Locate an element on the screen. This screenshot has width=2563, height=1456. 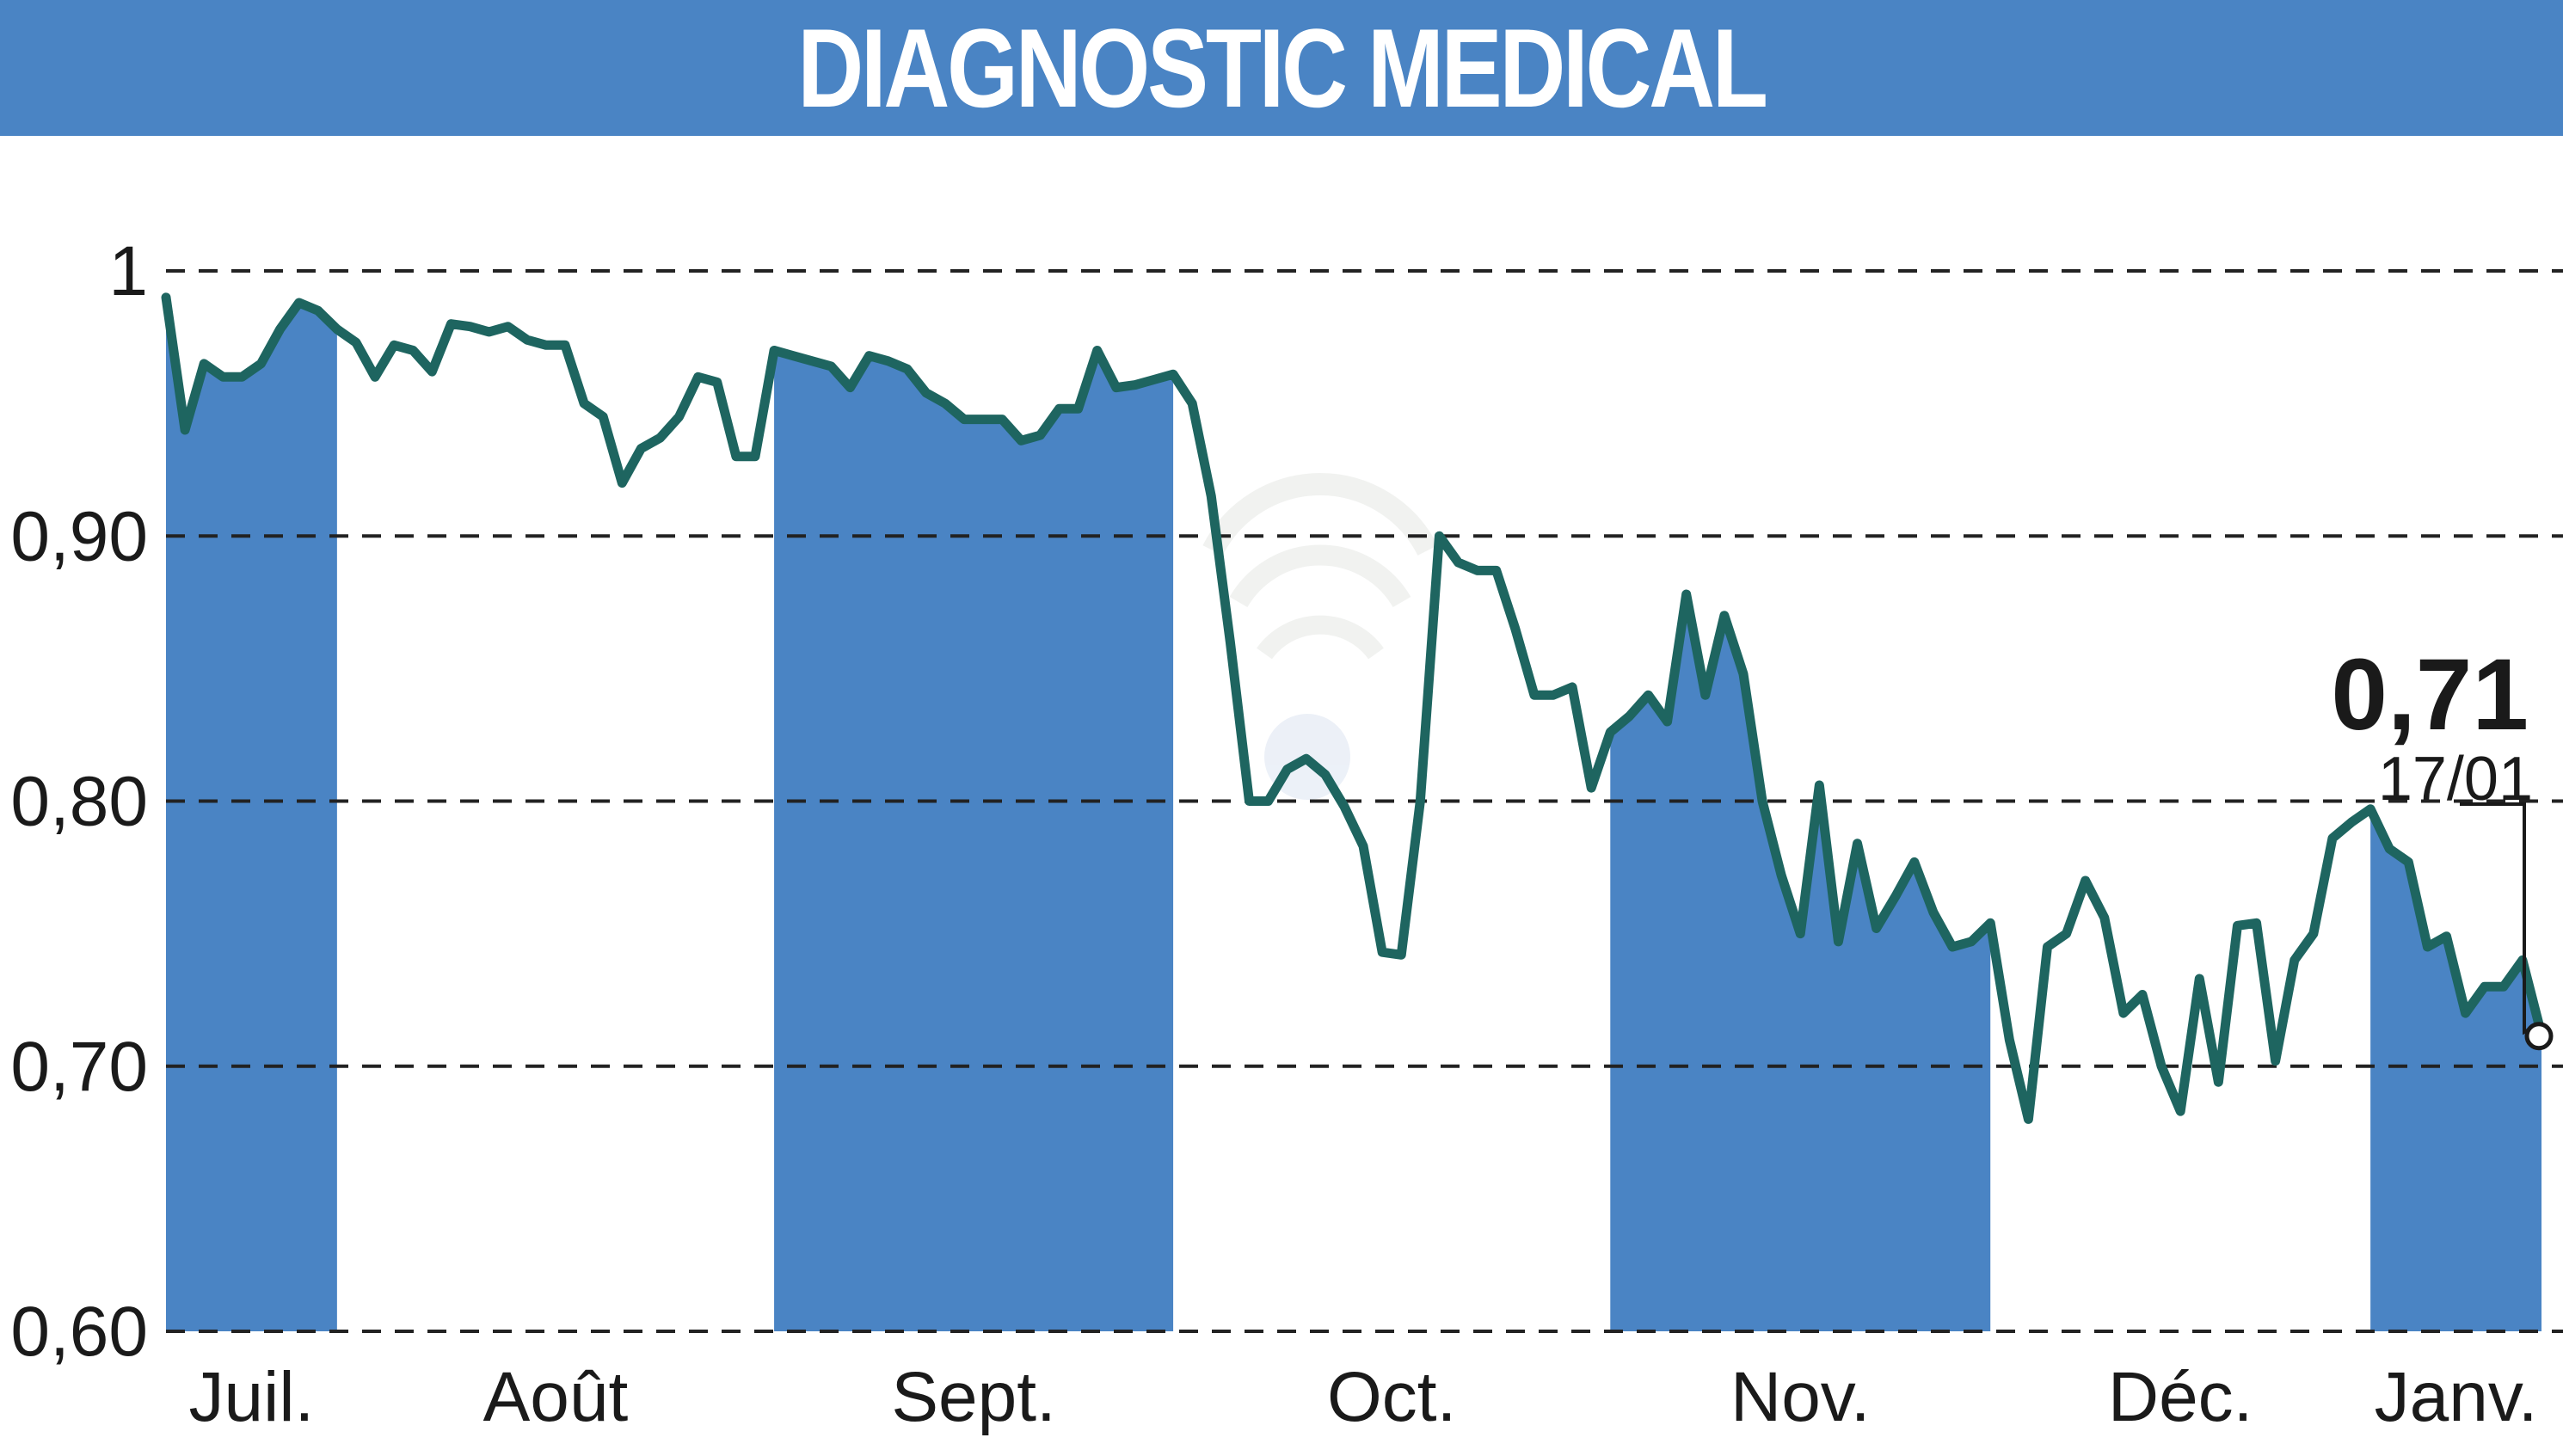
x-month-label-6: Janv. is located at coordinates (2456, 1397).